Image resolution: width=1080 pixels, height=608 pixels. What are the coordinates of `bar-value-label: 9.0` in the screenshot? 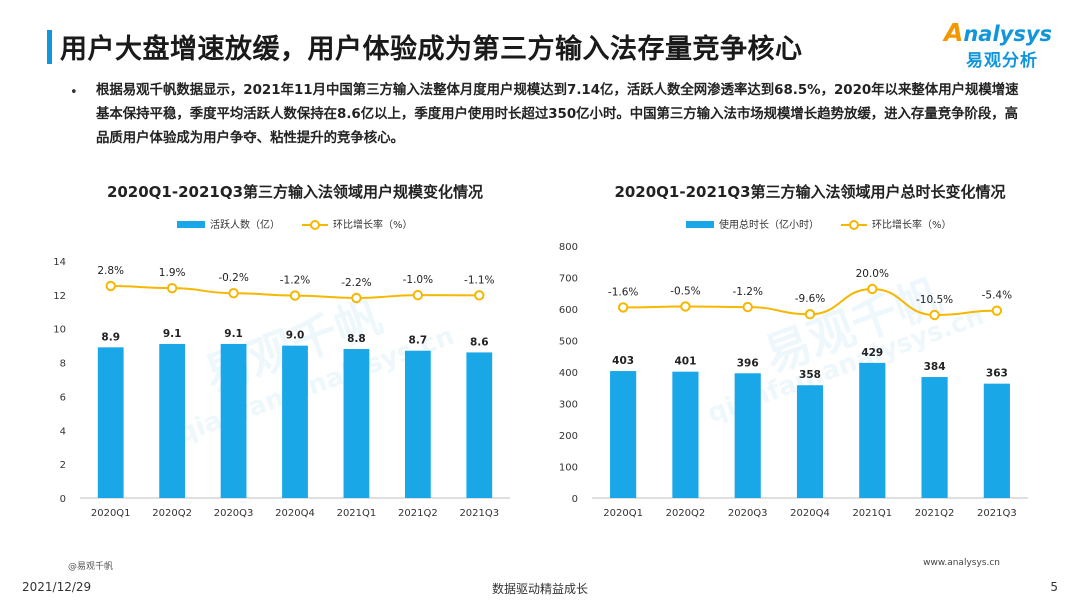 It's located at (295, 336).